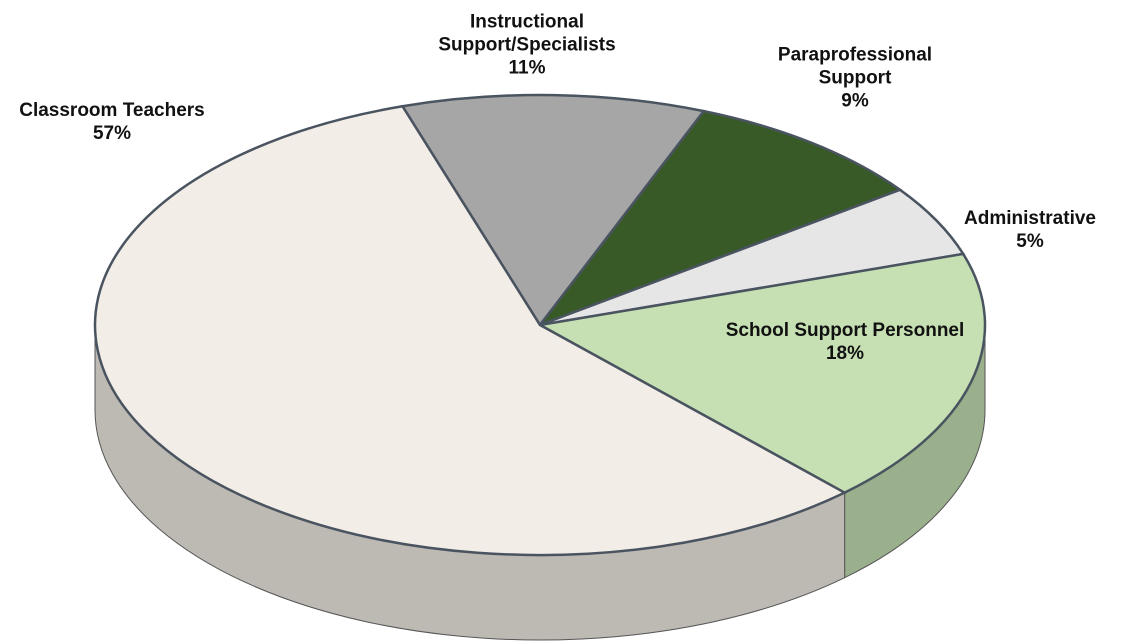  I want to click on slice-label: Classroom Teachers 57%, so click(113, 122).